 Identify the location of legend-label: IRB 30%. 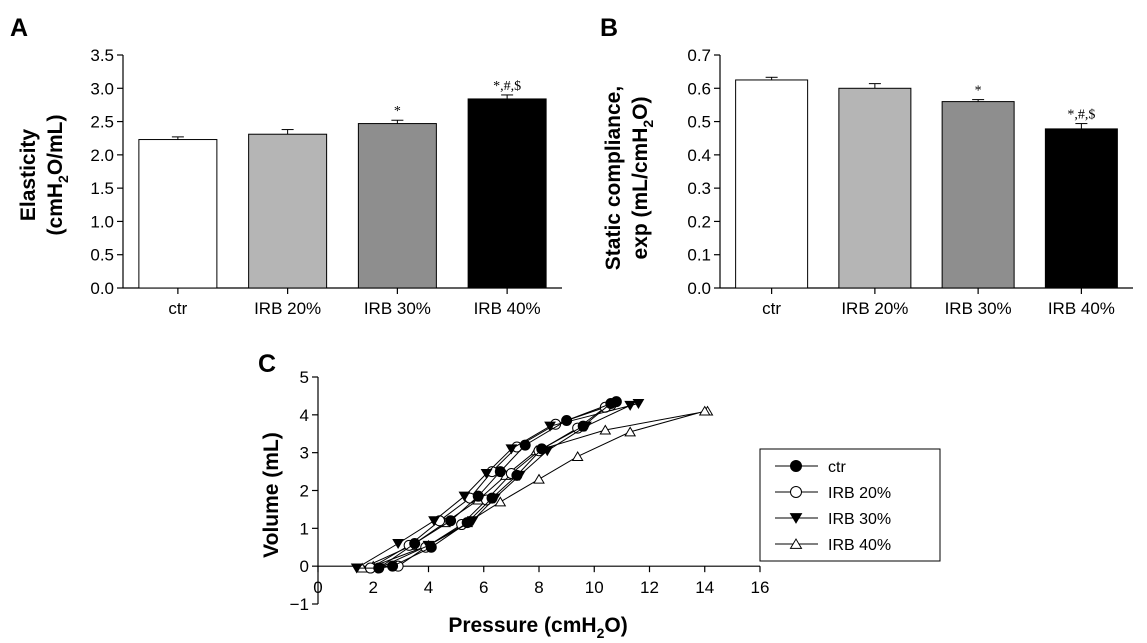
(859, 519).